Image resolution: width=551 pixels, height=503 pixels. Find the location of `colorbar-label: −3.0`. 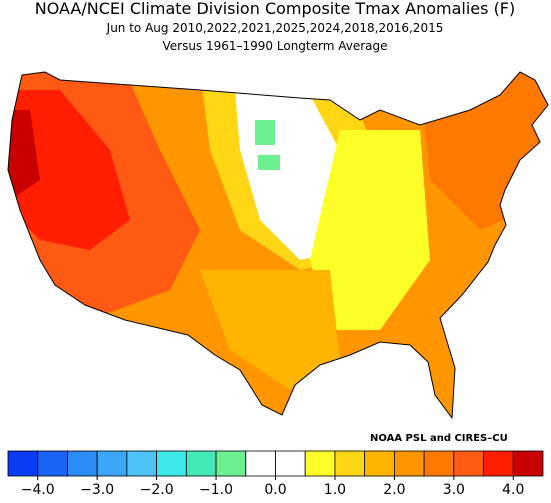

colorbar-label: −3.0 is located at coordinates (97, 490).